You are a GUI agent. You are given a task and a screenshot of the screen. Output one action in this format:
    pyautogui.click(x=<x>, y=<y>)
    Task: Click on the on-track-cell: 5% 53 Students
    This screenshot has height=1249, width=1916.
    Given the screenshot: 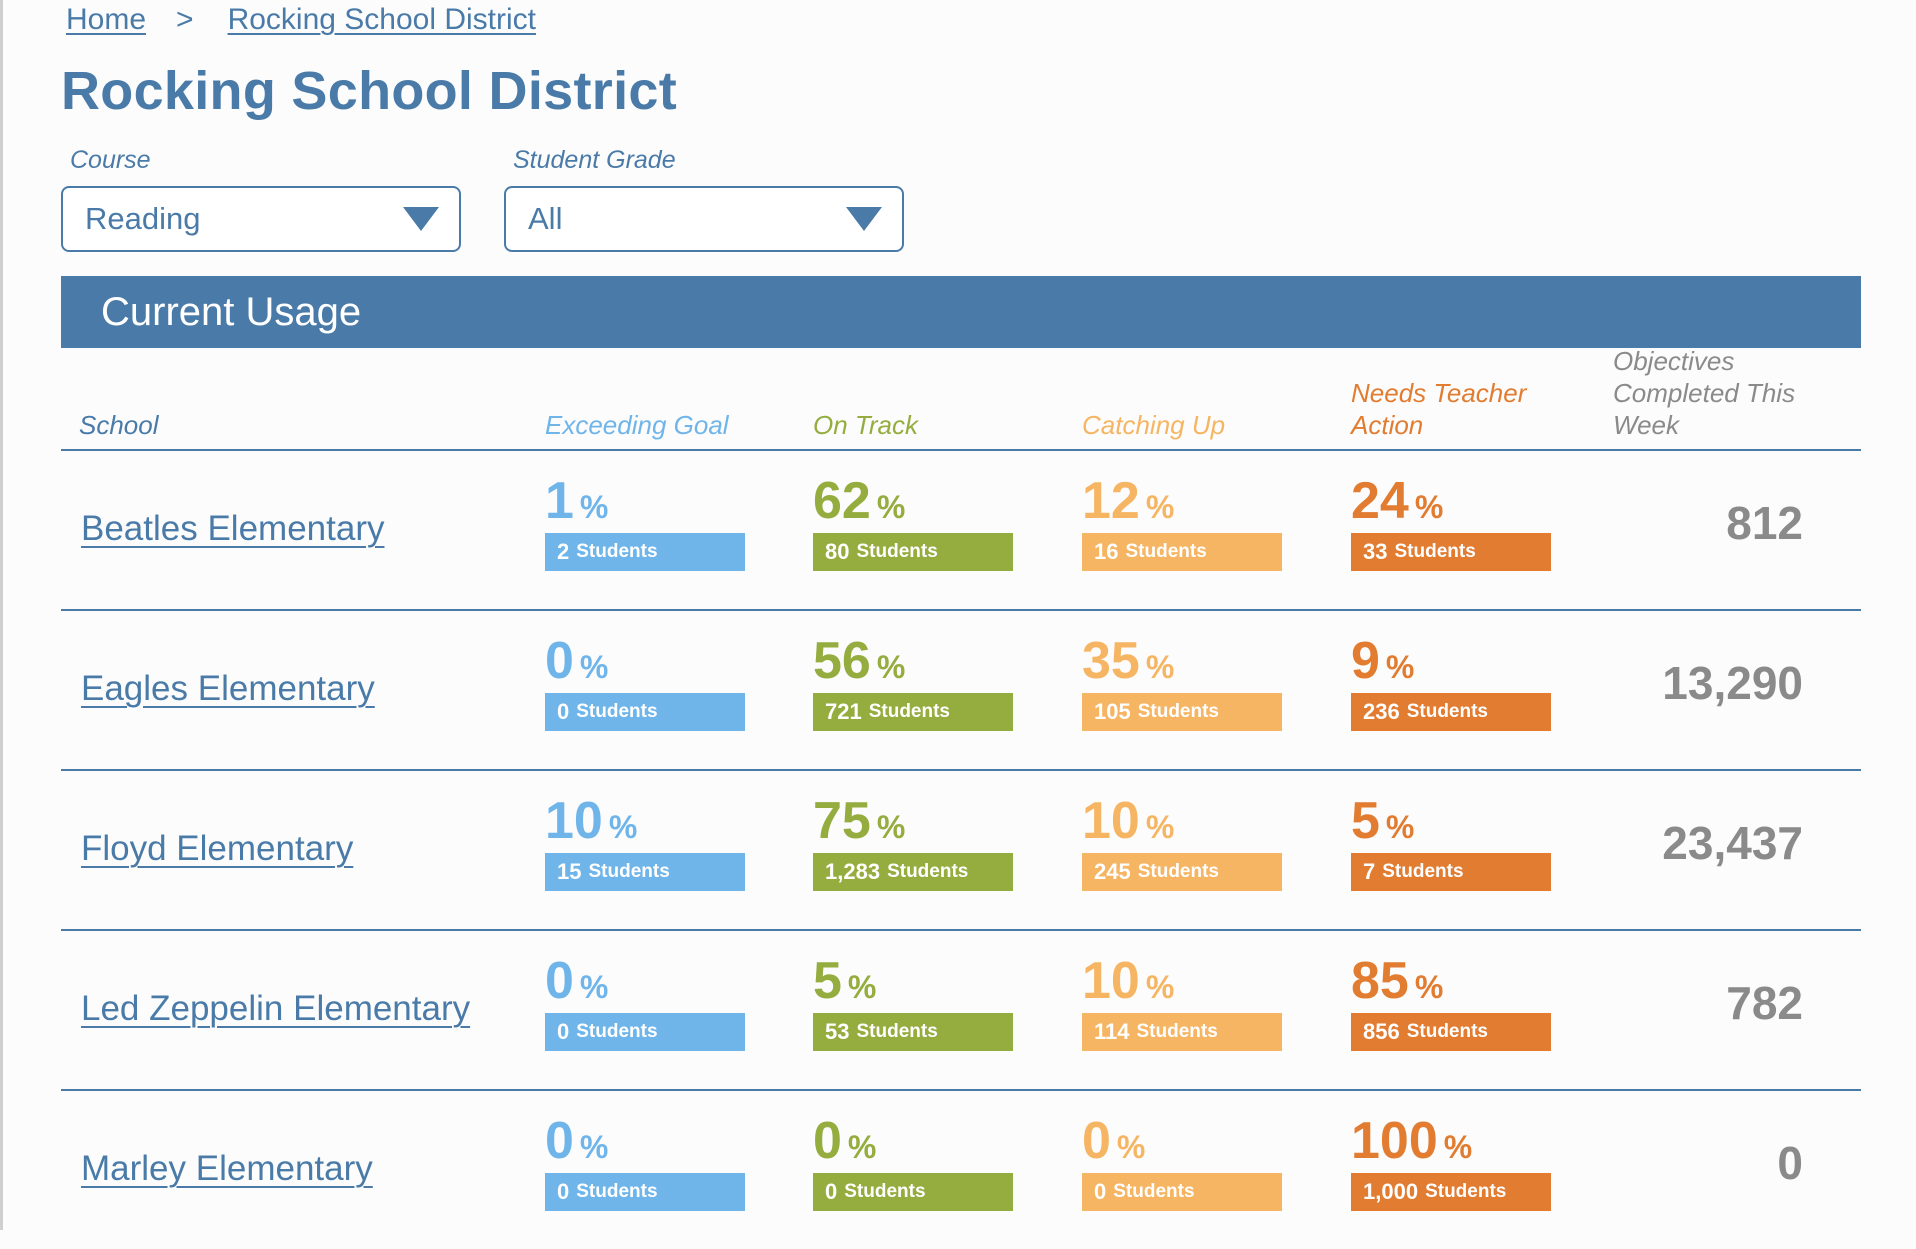 What is the action you would take?
    pyautogui.click(x=913, y=1002)
    